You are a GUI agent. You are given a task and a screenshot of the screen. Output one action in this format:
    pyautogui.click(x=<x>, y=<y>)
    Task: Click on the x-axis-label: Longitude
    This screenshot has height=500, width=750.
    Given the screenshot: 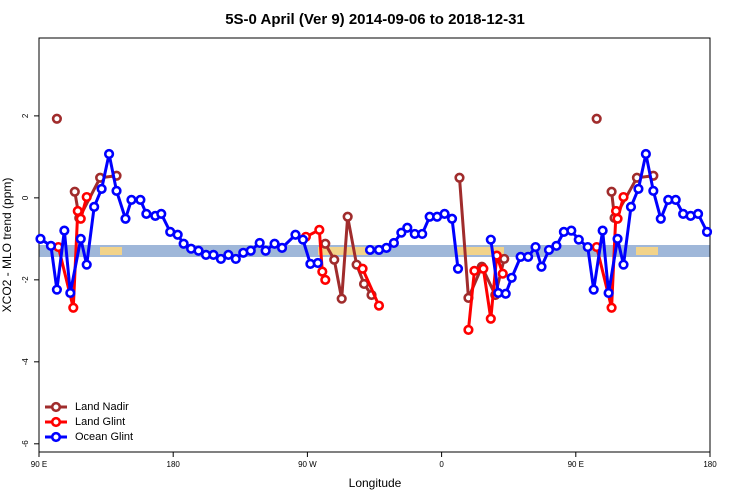 What is the action you would take?
    pyautogui.click(x=375, y=483)
    